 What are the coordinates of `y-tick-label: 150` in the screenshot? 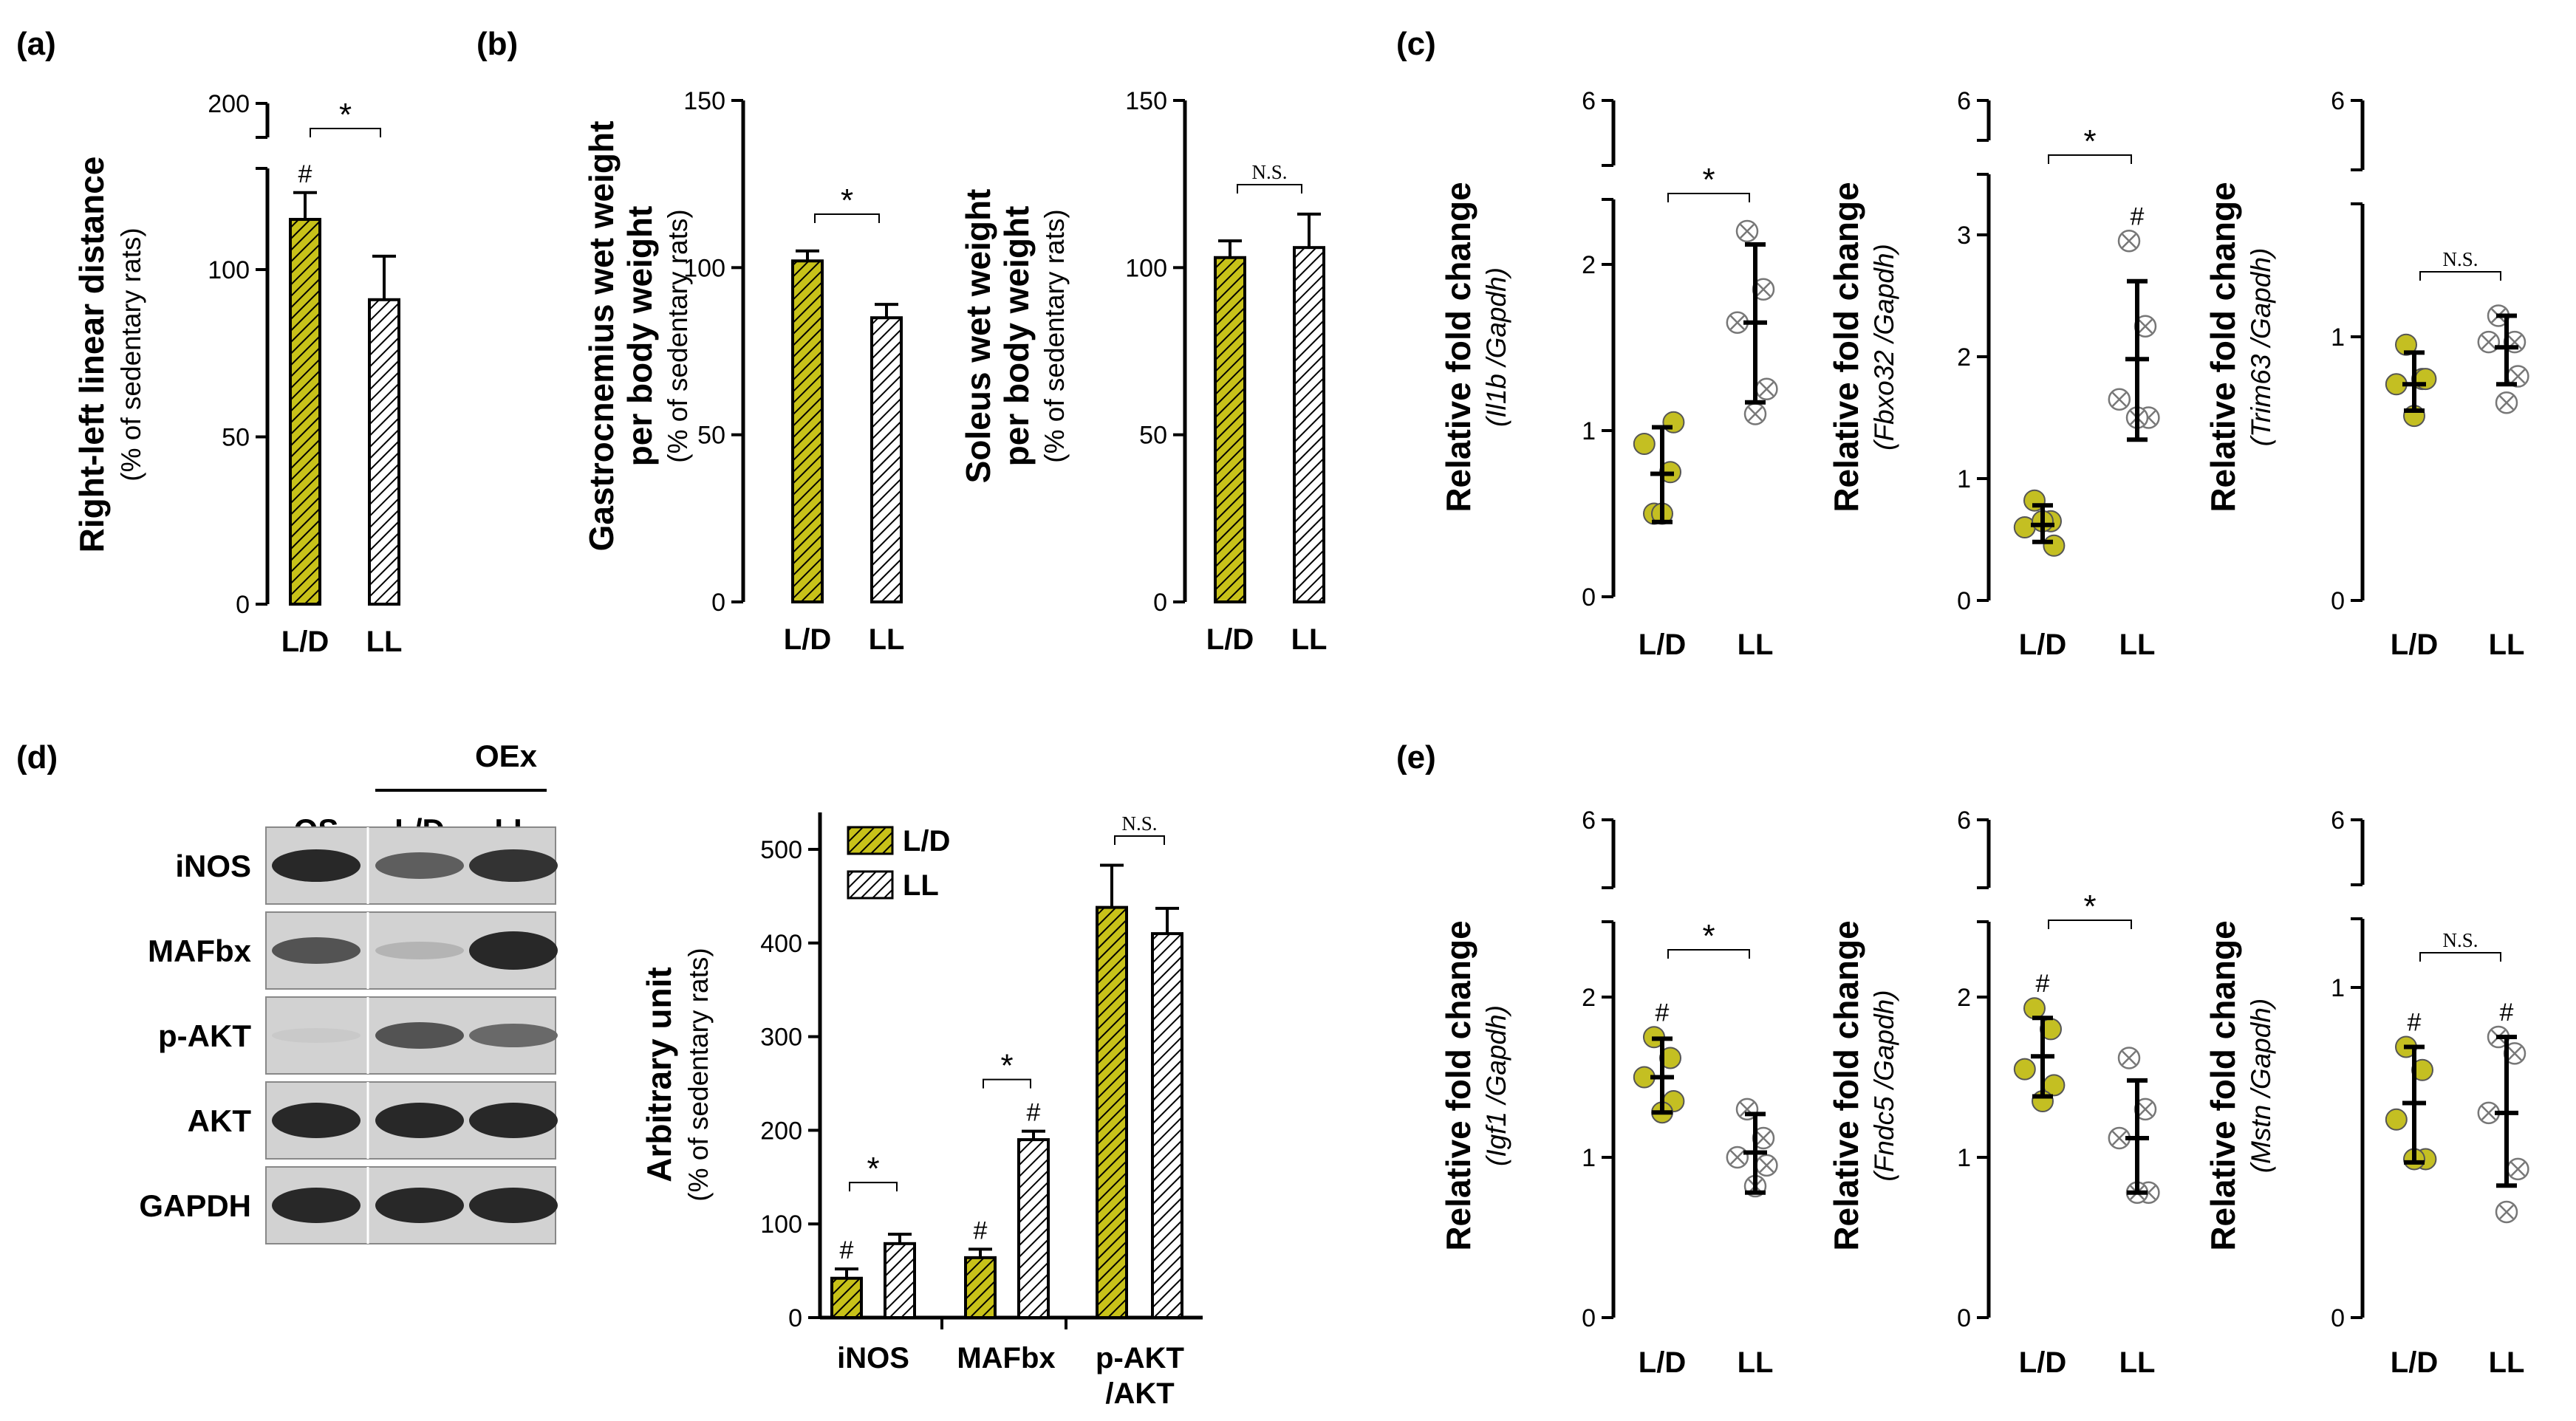 It's located at (704, 101).